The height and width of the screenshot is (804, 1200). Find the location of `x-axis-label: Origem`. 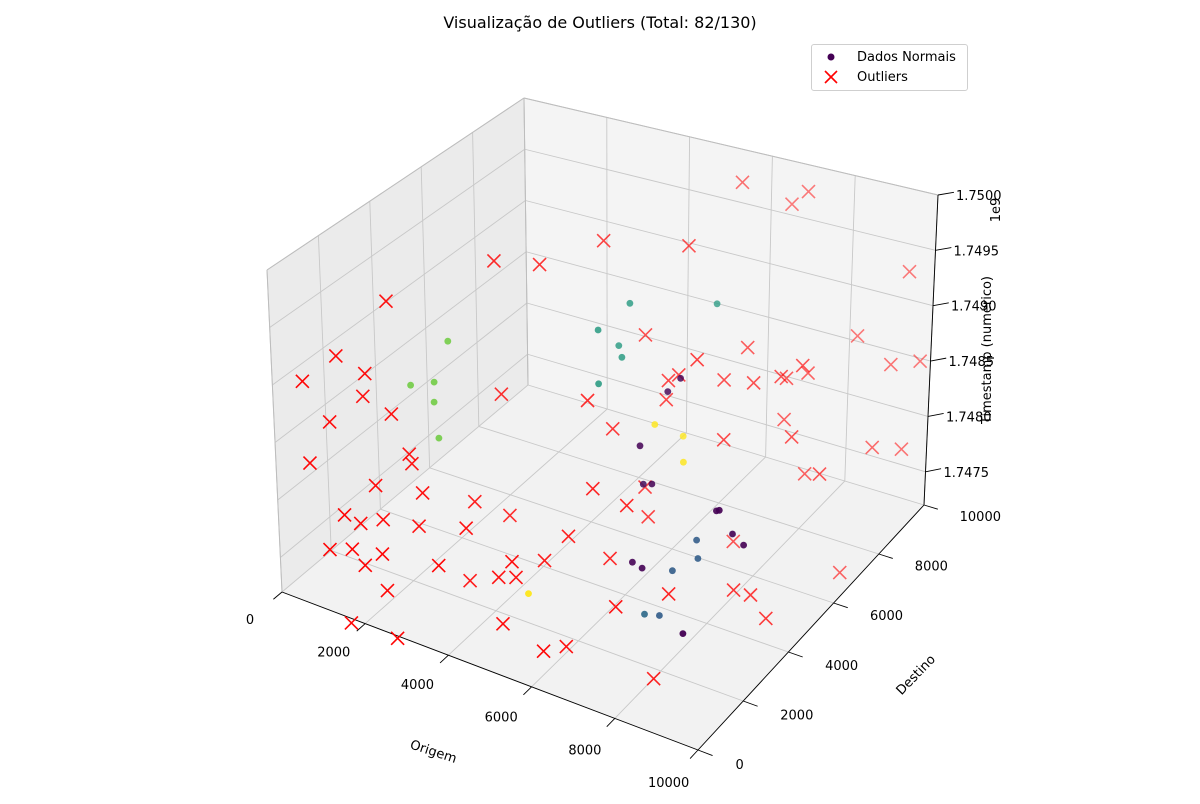

x-axis-label: Origem is located at coordinates (433, 752).